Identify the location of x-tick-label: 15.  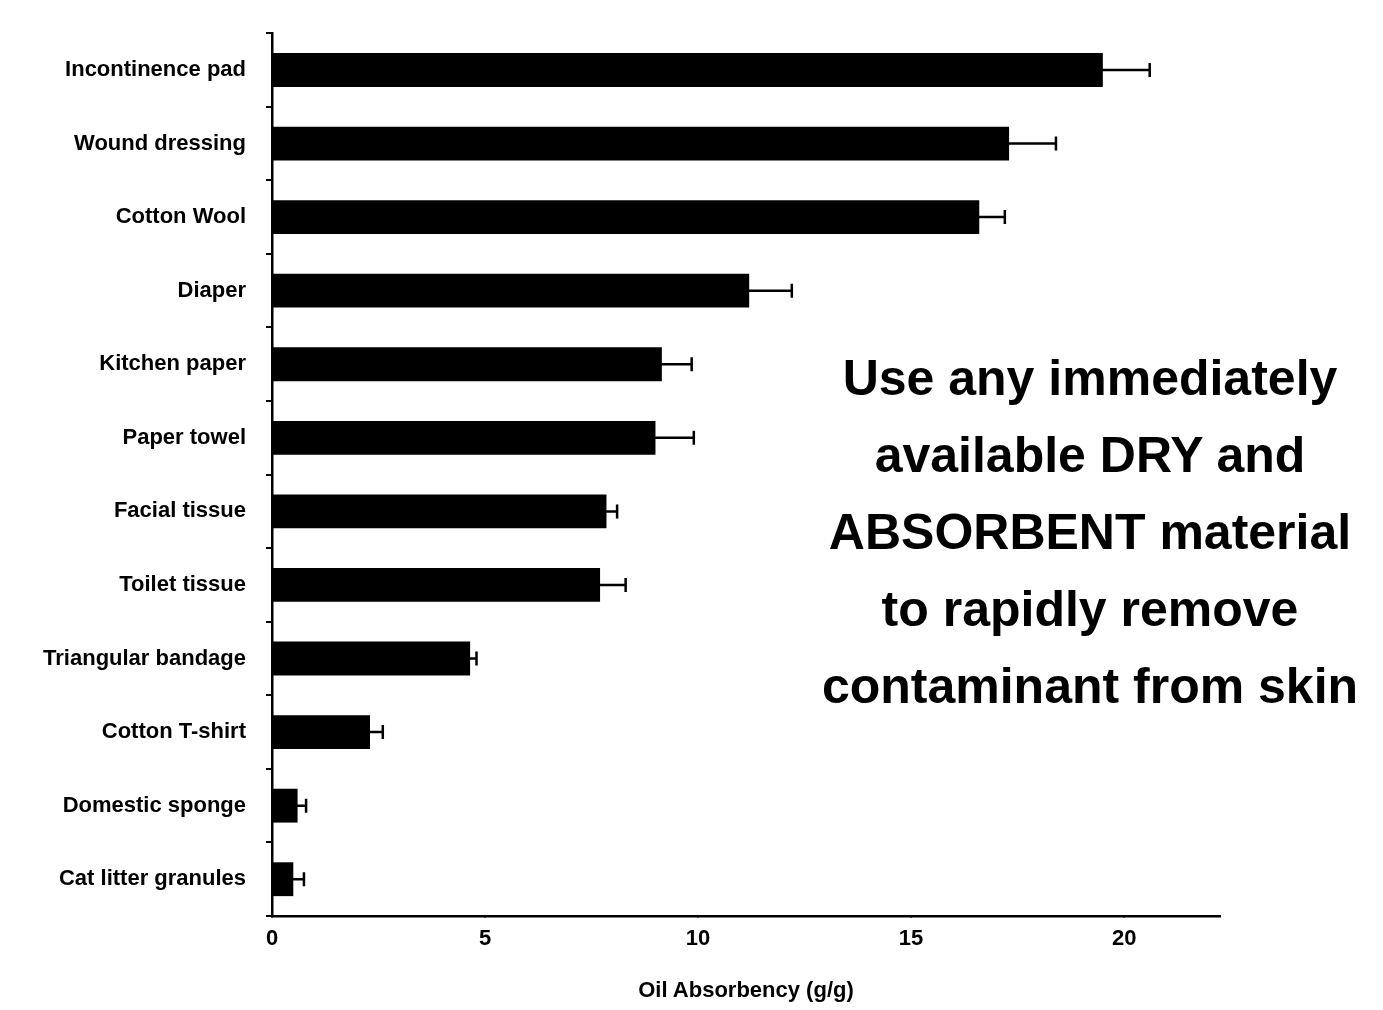
(911, 938).